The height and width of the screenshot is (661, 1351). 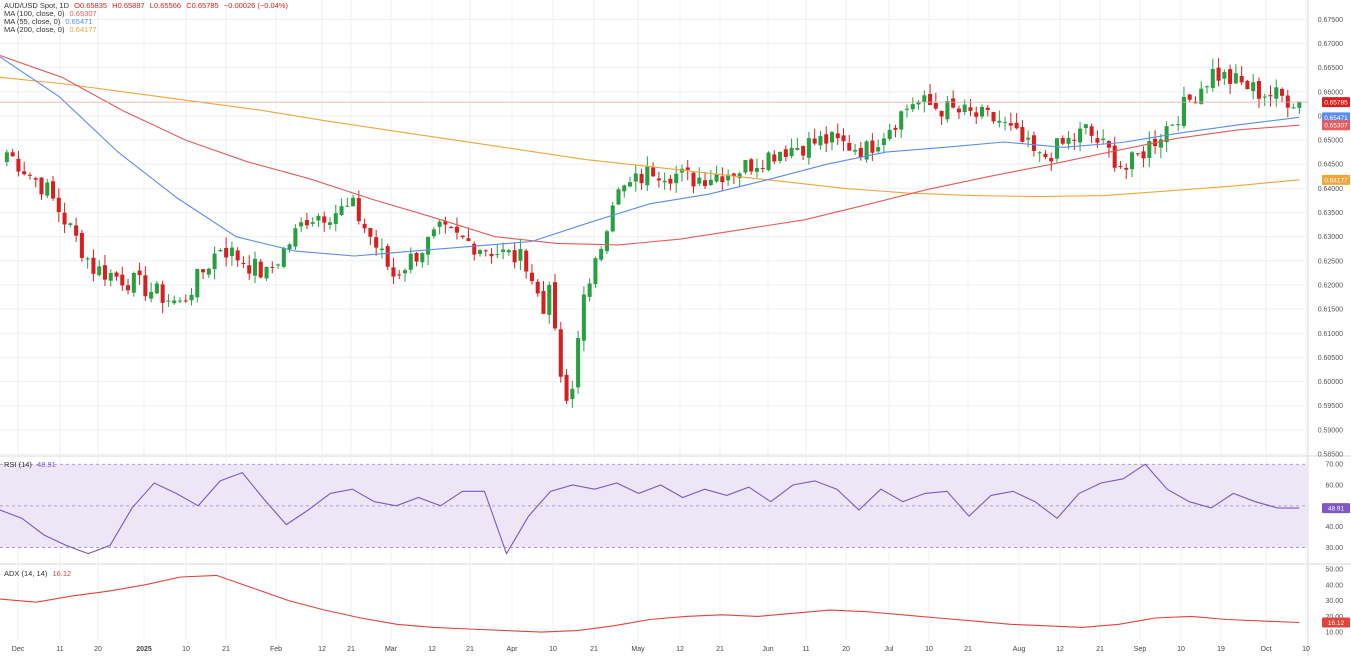 I want to click on ma200-label: MA (200, close, 0), so click(x=34, y=29).